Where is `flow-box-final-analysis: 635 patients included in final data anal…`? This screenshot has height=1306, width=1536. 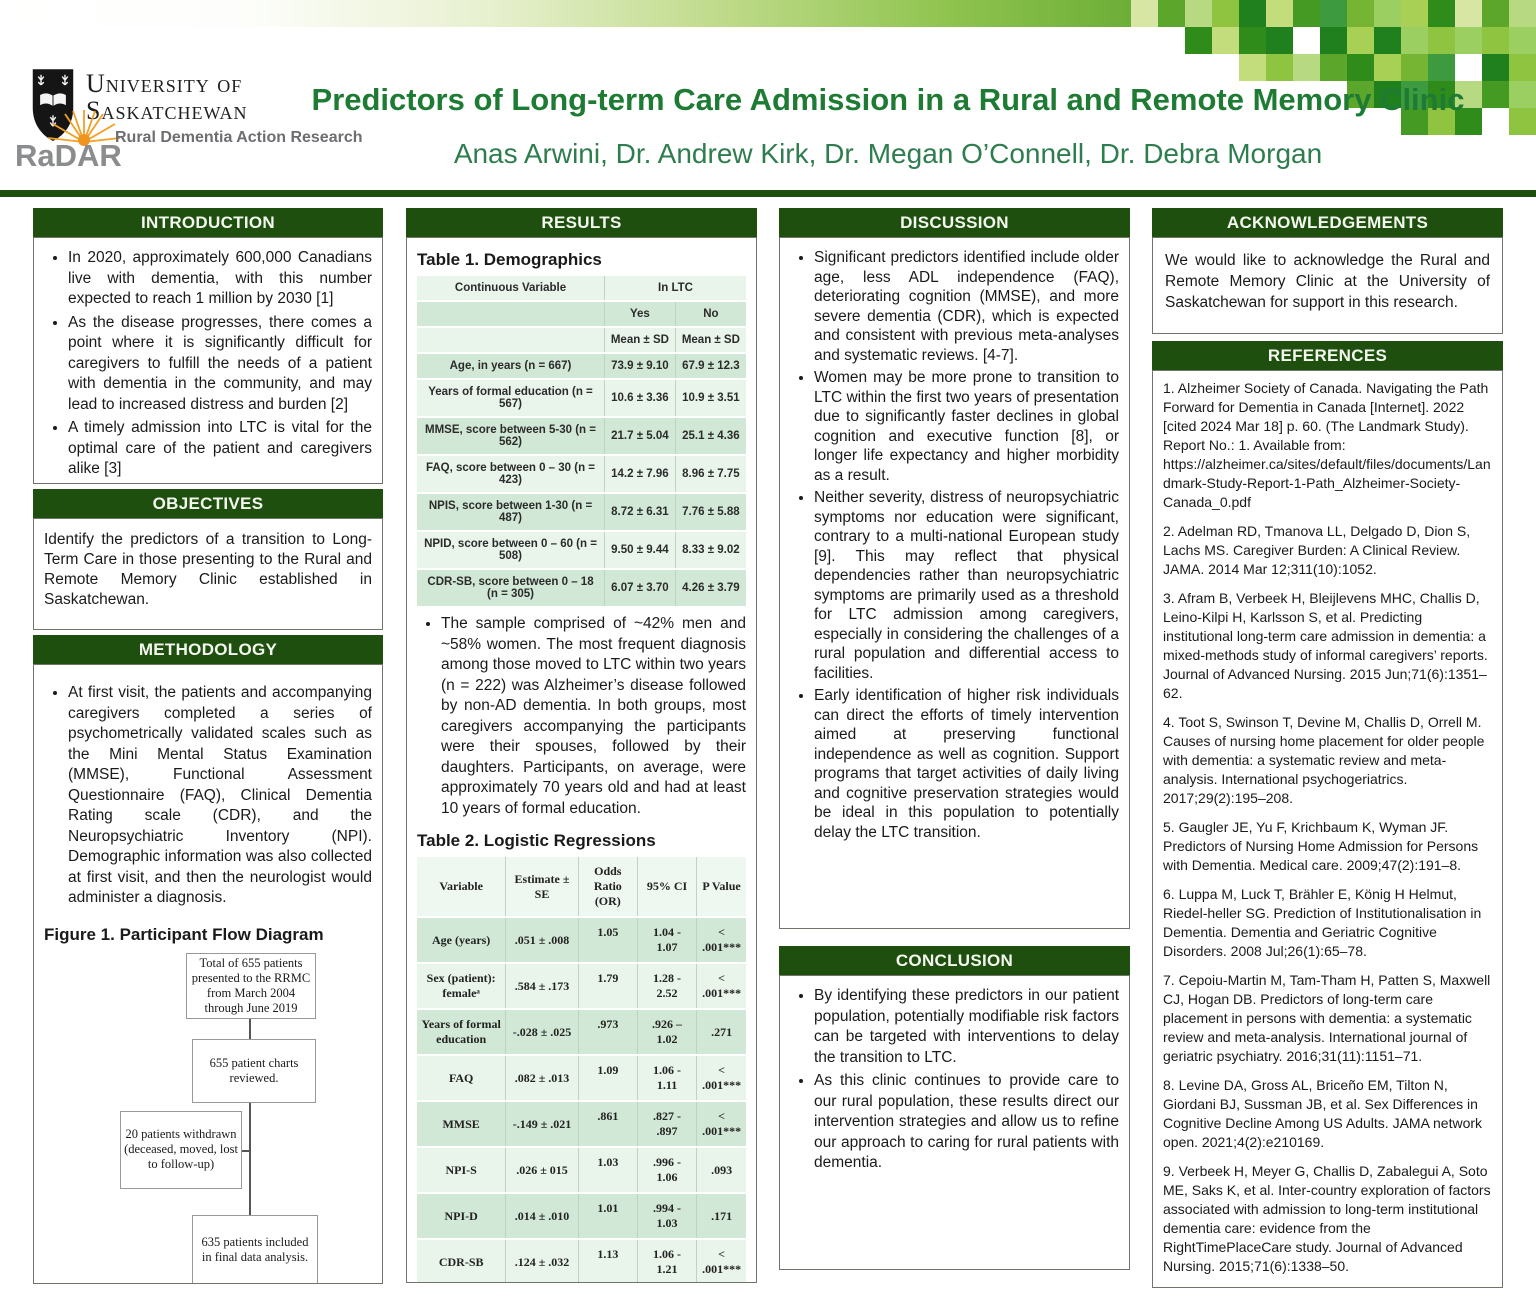 flow-box-final-analysis: 635 patients included in final data anal… is located at coordinates (255, 1248).